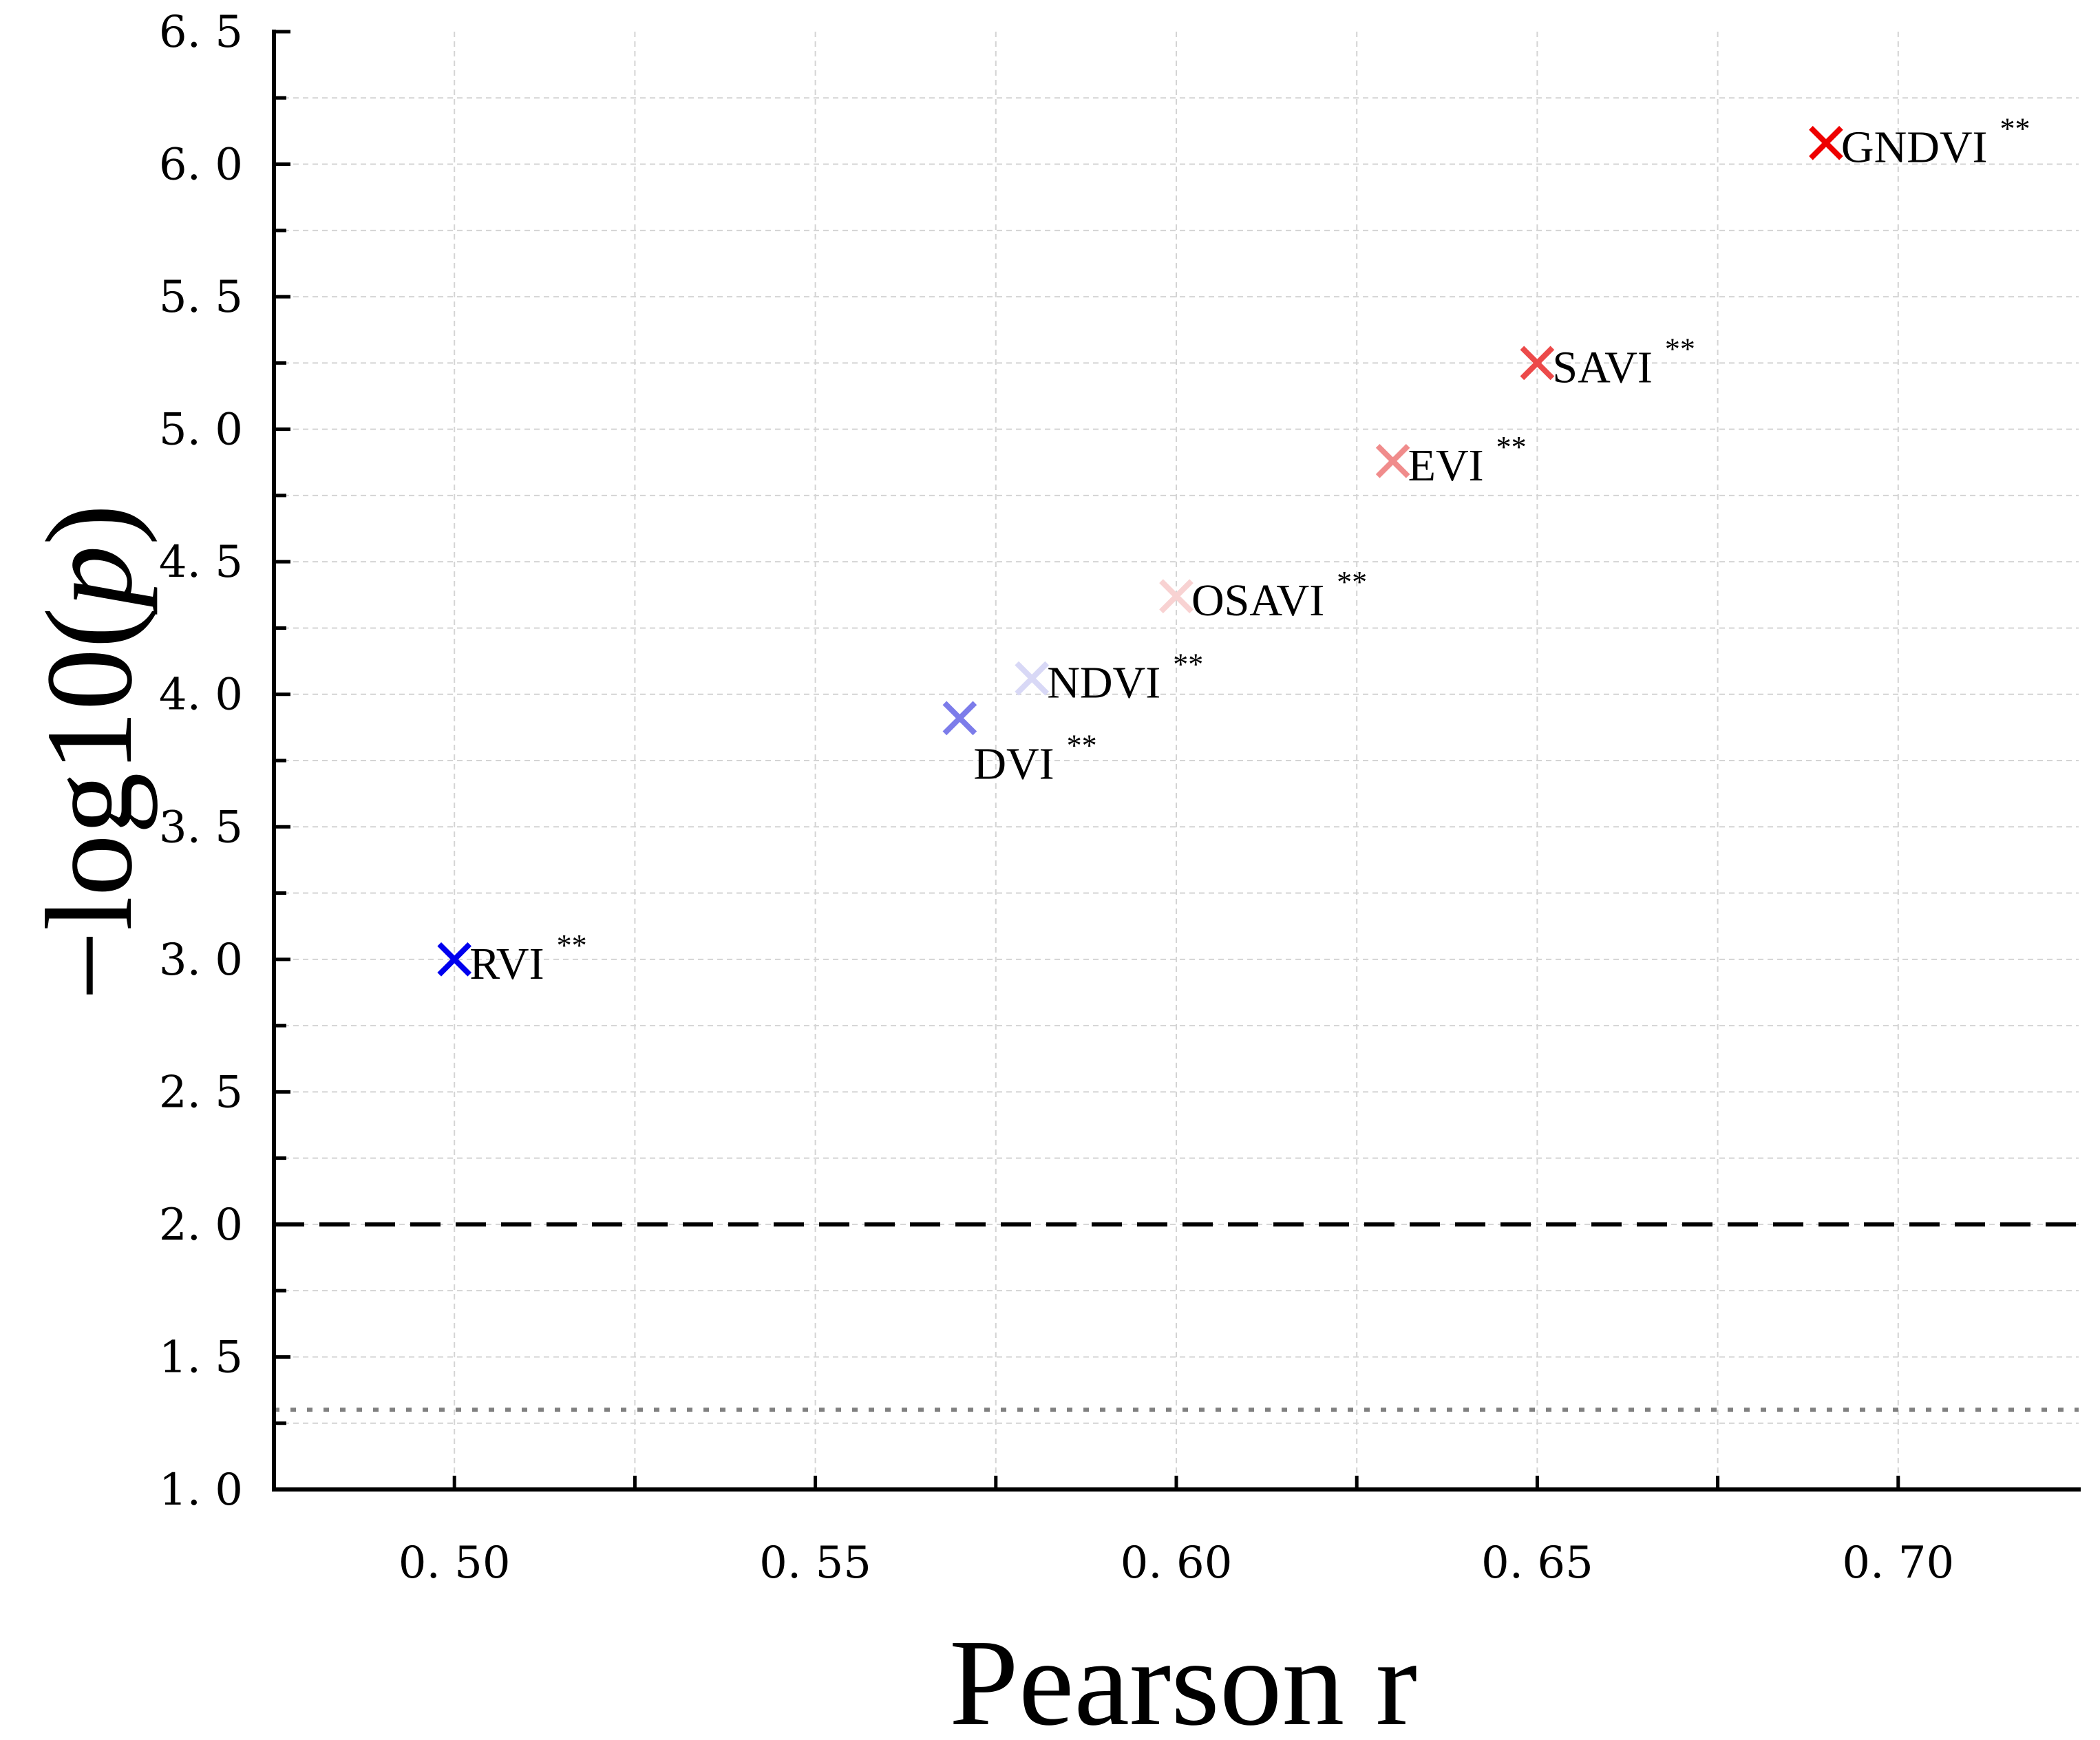  What do you see at coordinates (89, 524) in the screenshot?
I see `y-axis-title-suffix: )` at bounding box center [89, 524].